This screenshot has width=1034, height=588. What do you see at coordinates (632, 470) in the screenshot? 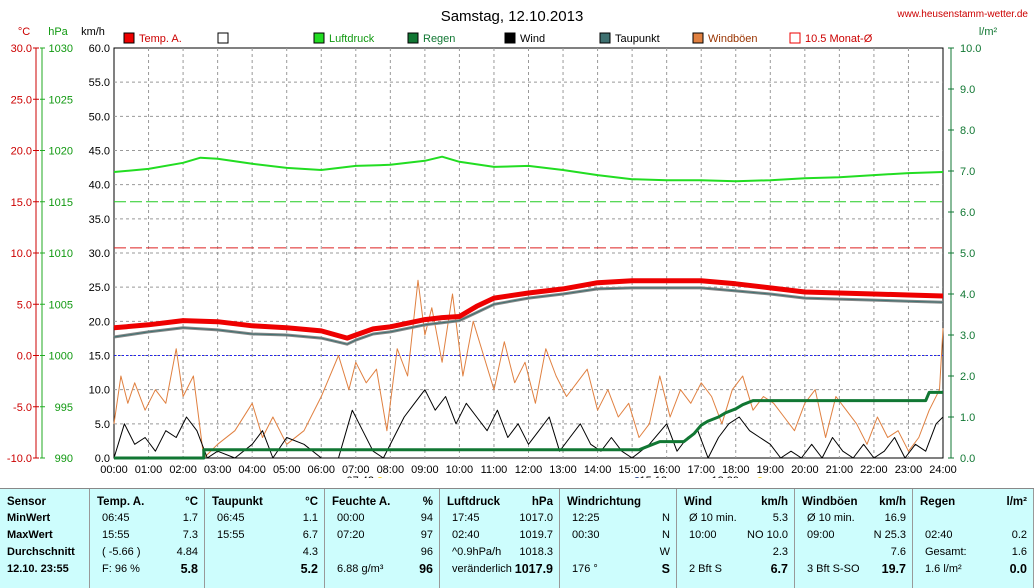
I see `x-axis-tick: 15:00` at bounding box center [632, 470].